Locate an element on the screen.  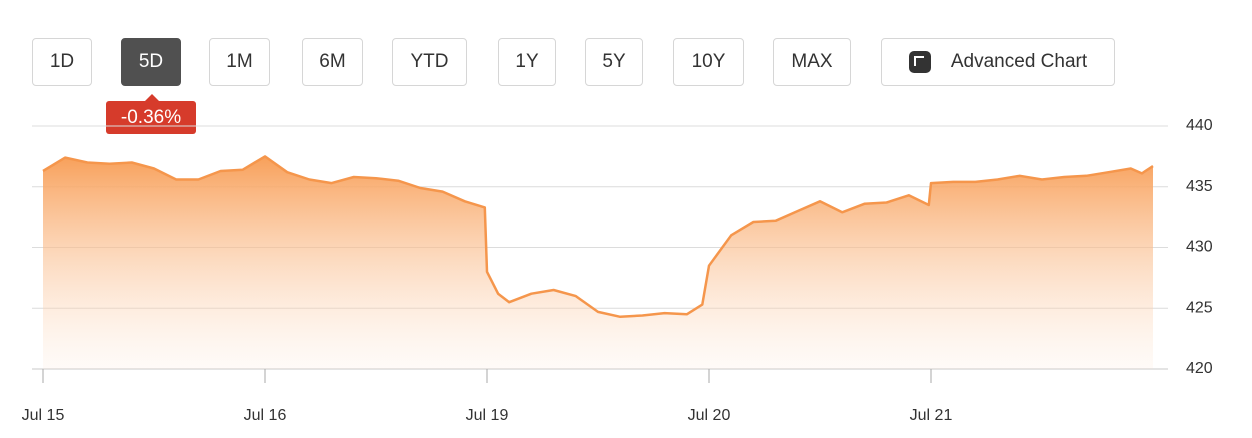
range-button: 5D is located at coordinates (151, 62).